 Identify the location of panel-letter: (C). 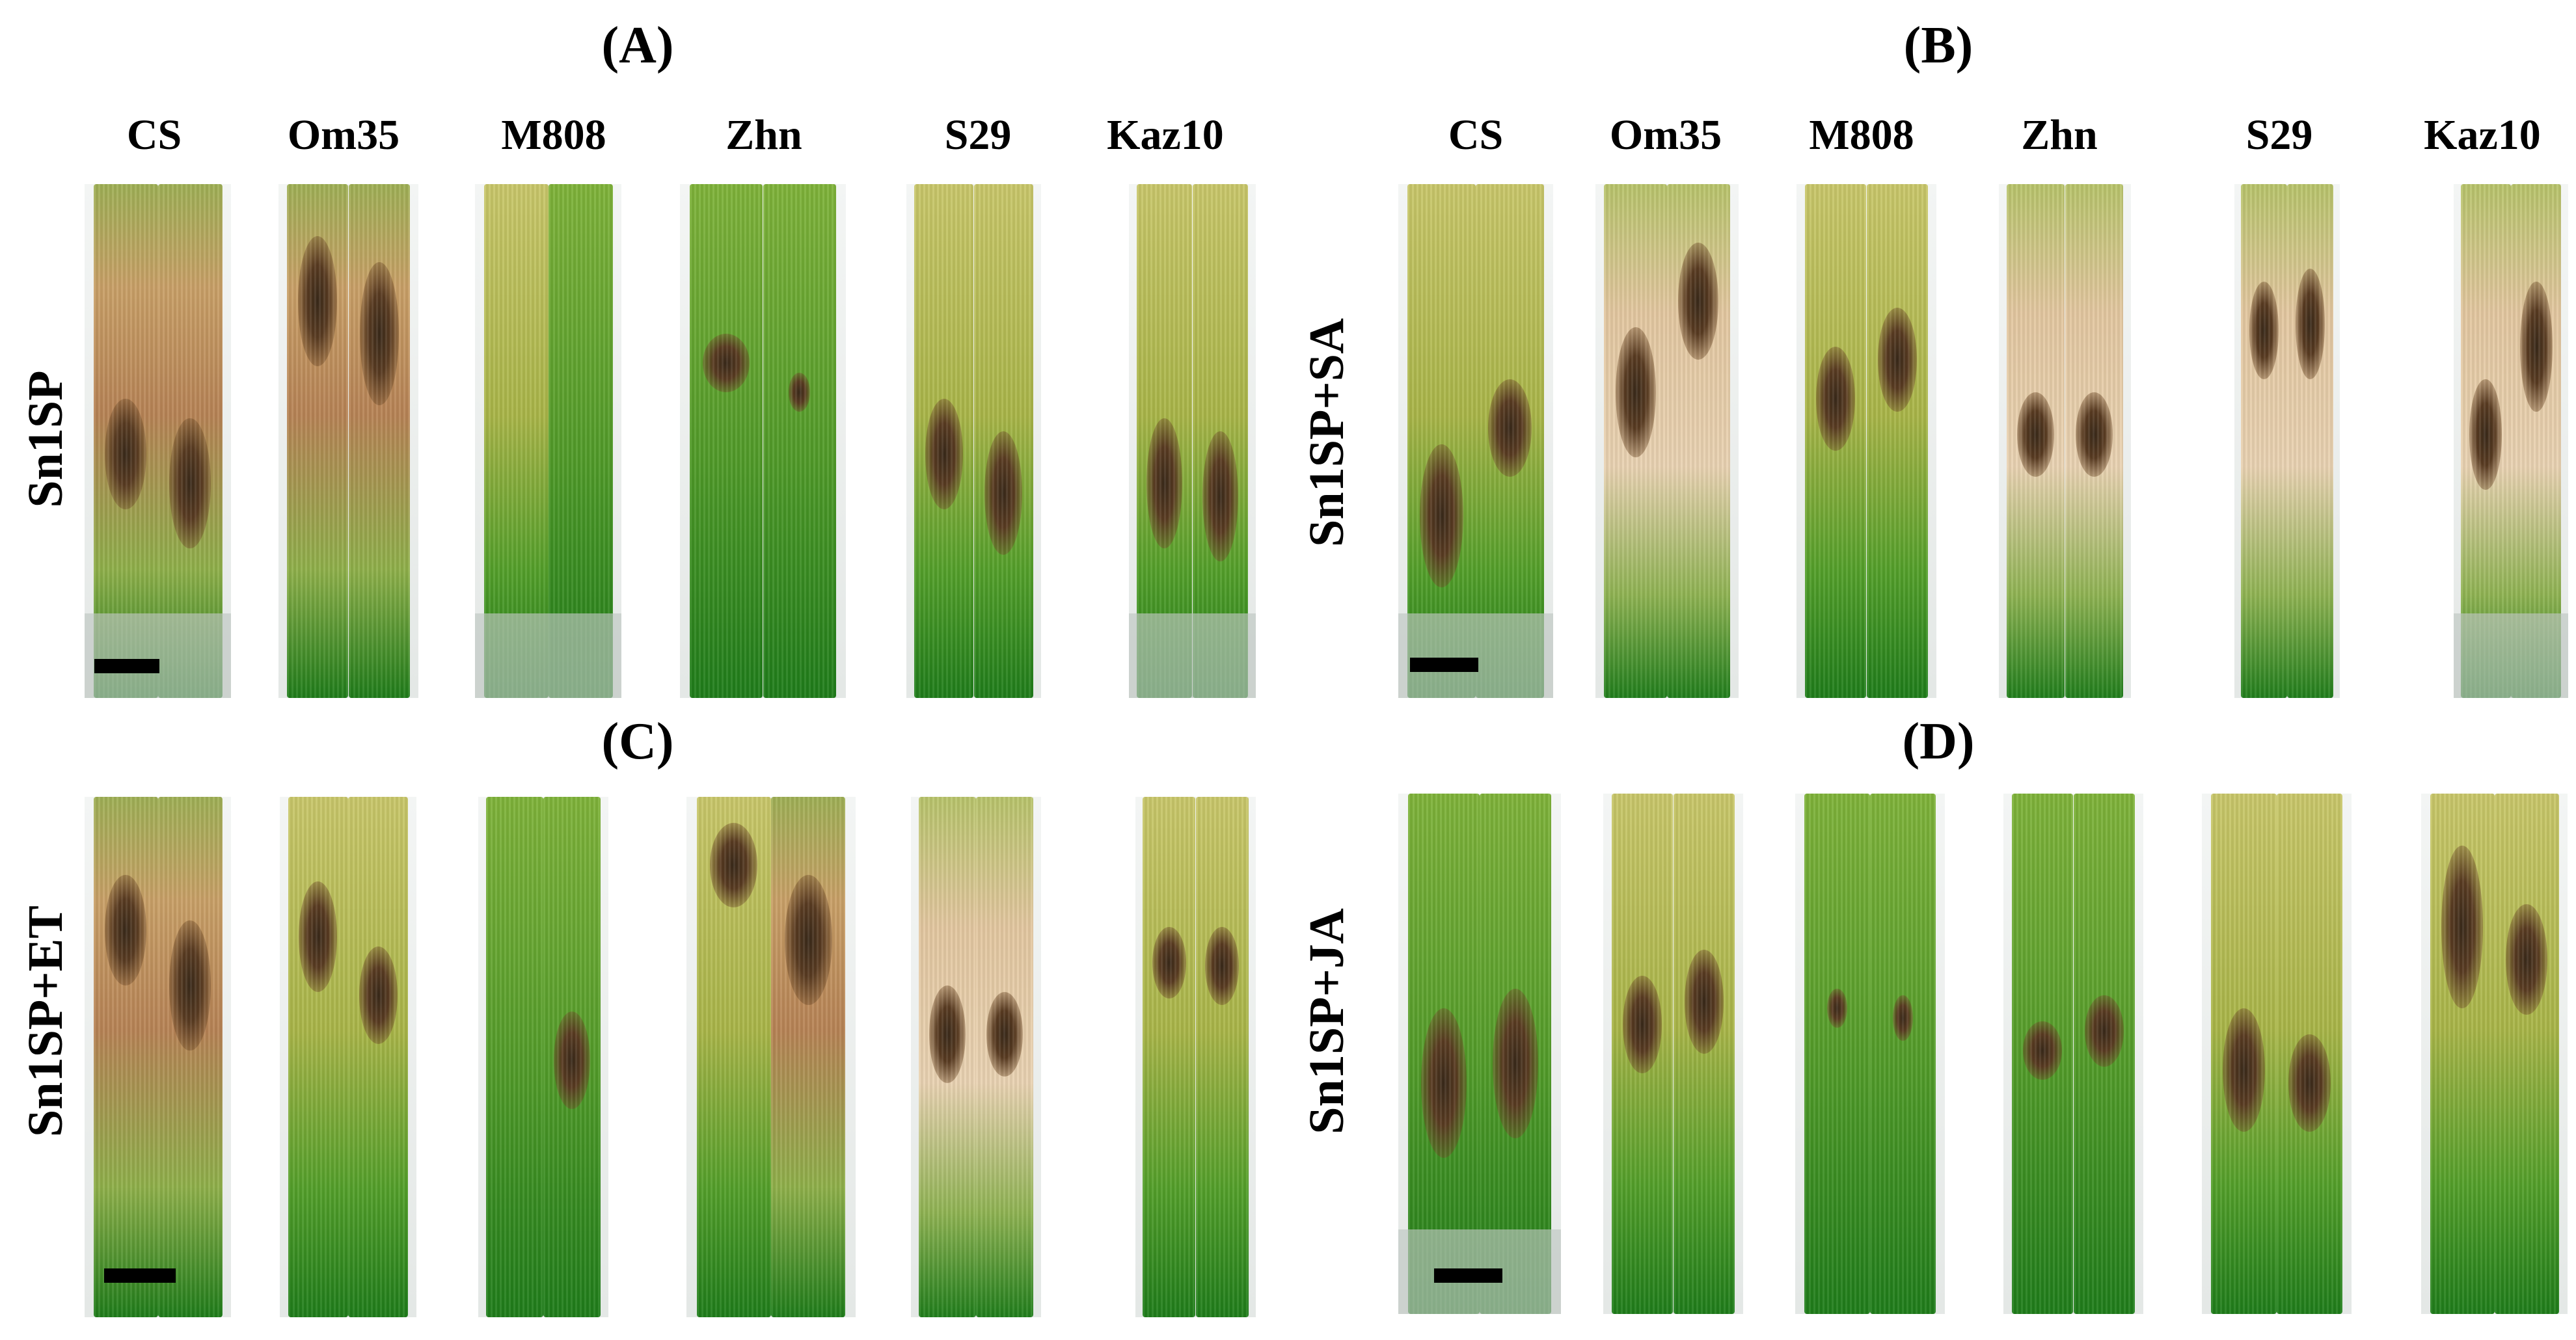
(637, 741).